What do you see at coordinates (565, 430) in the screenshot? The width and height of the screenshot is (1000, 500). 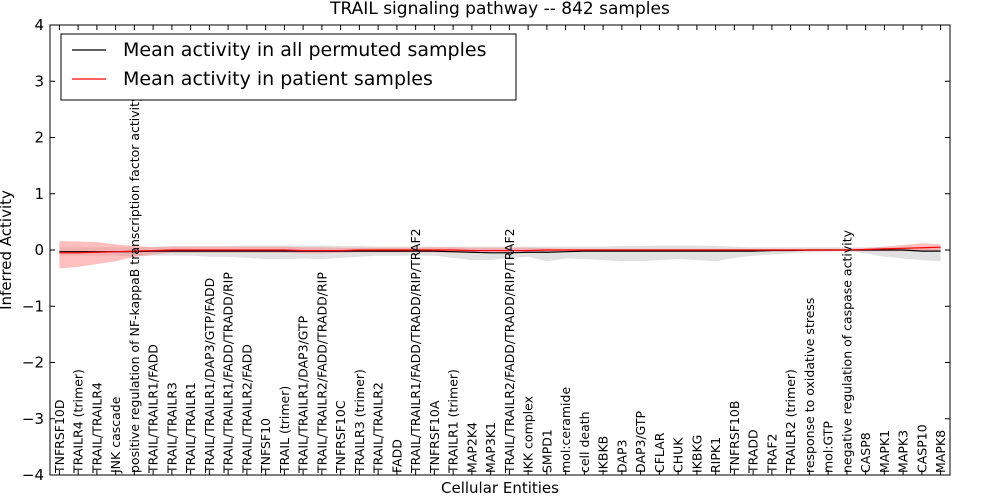 I see `x-tick-label: mol:ceramide` at bounding box center [565, 430].